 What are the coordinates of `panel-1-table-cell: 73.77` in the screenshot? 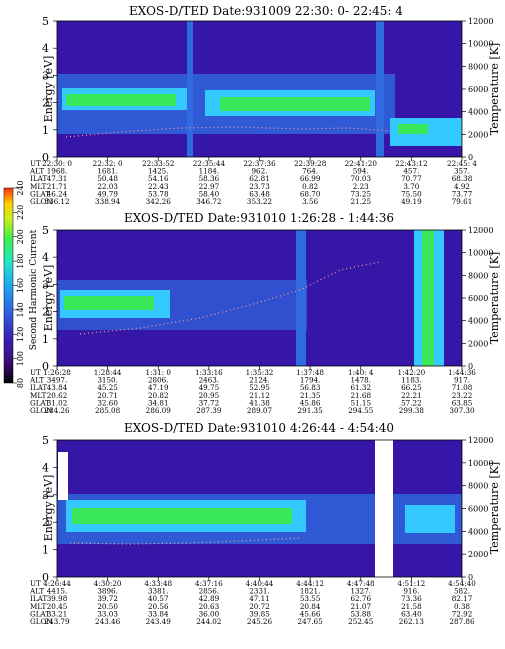 It's located at (462, 193).